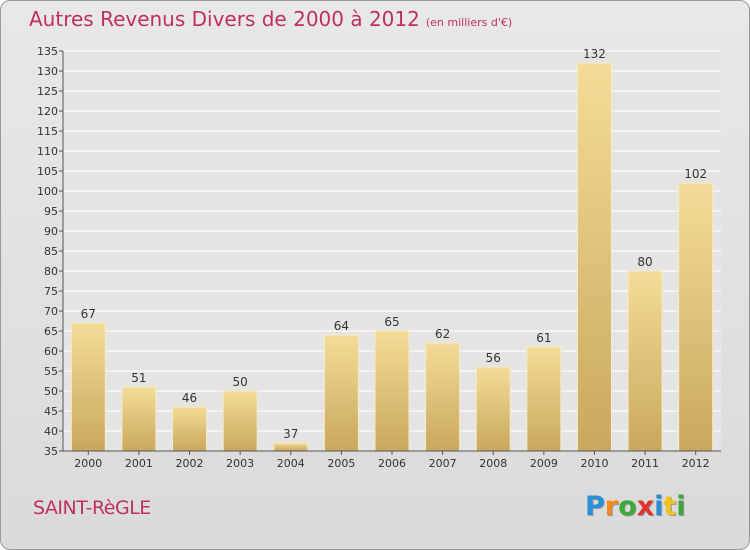  Describe the element at coordinates (392, 463) in the screenshot. I see `x-tick-label: 2006` at that location.